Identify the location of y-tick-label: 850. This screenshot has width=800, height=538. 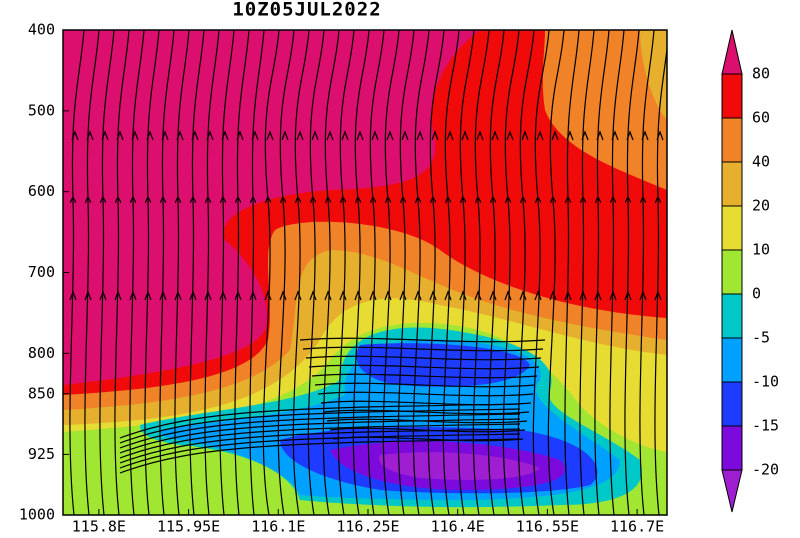
(41, 393).